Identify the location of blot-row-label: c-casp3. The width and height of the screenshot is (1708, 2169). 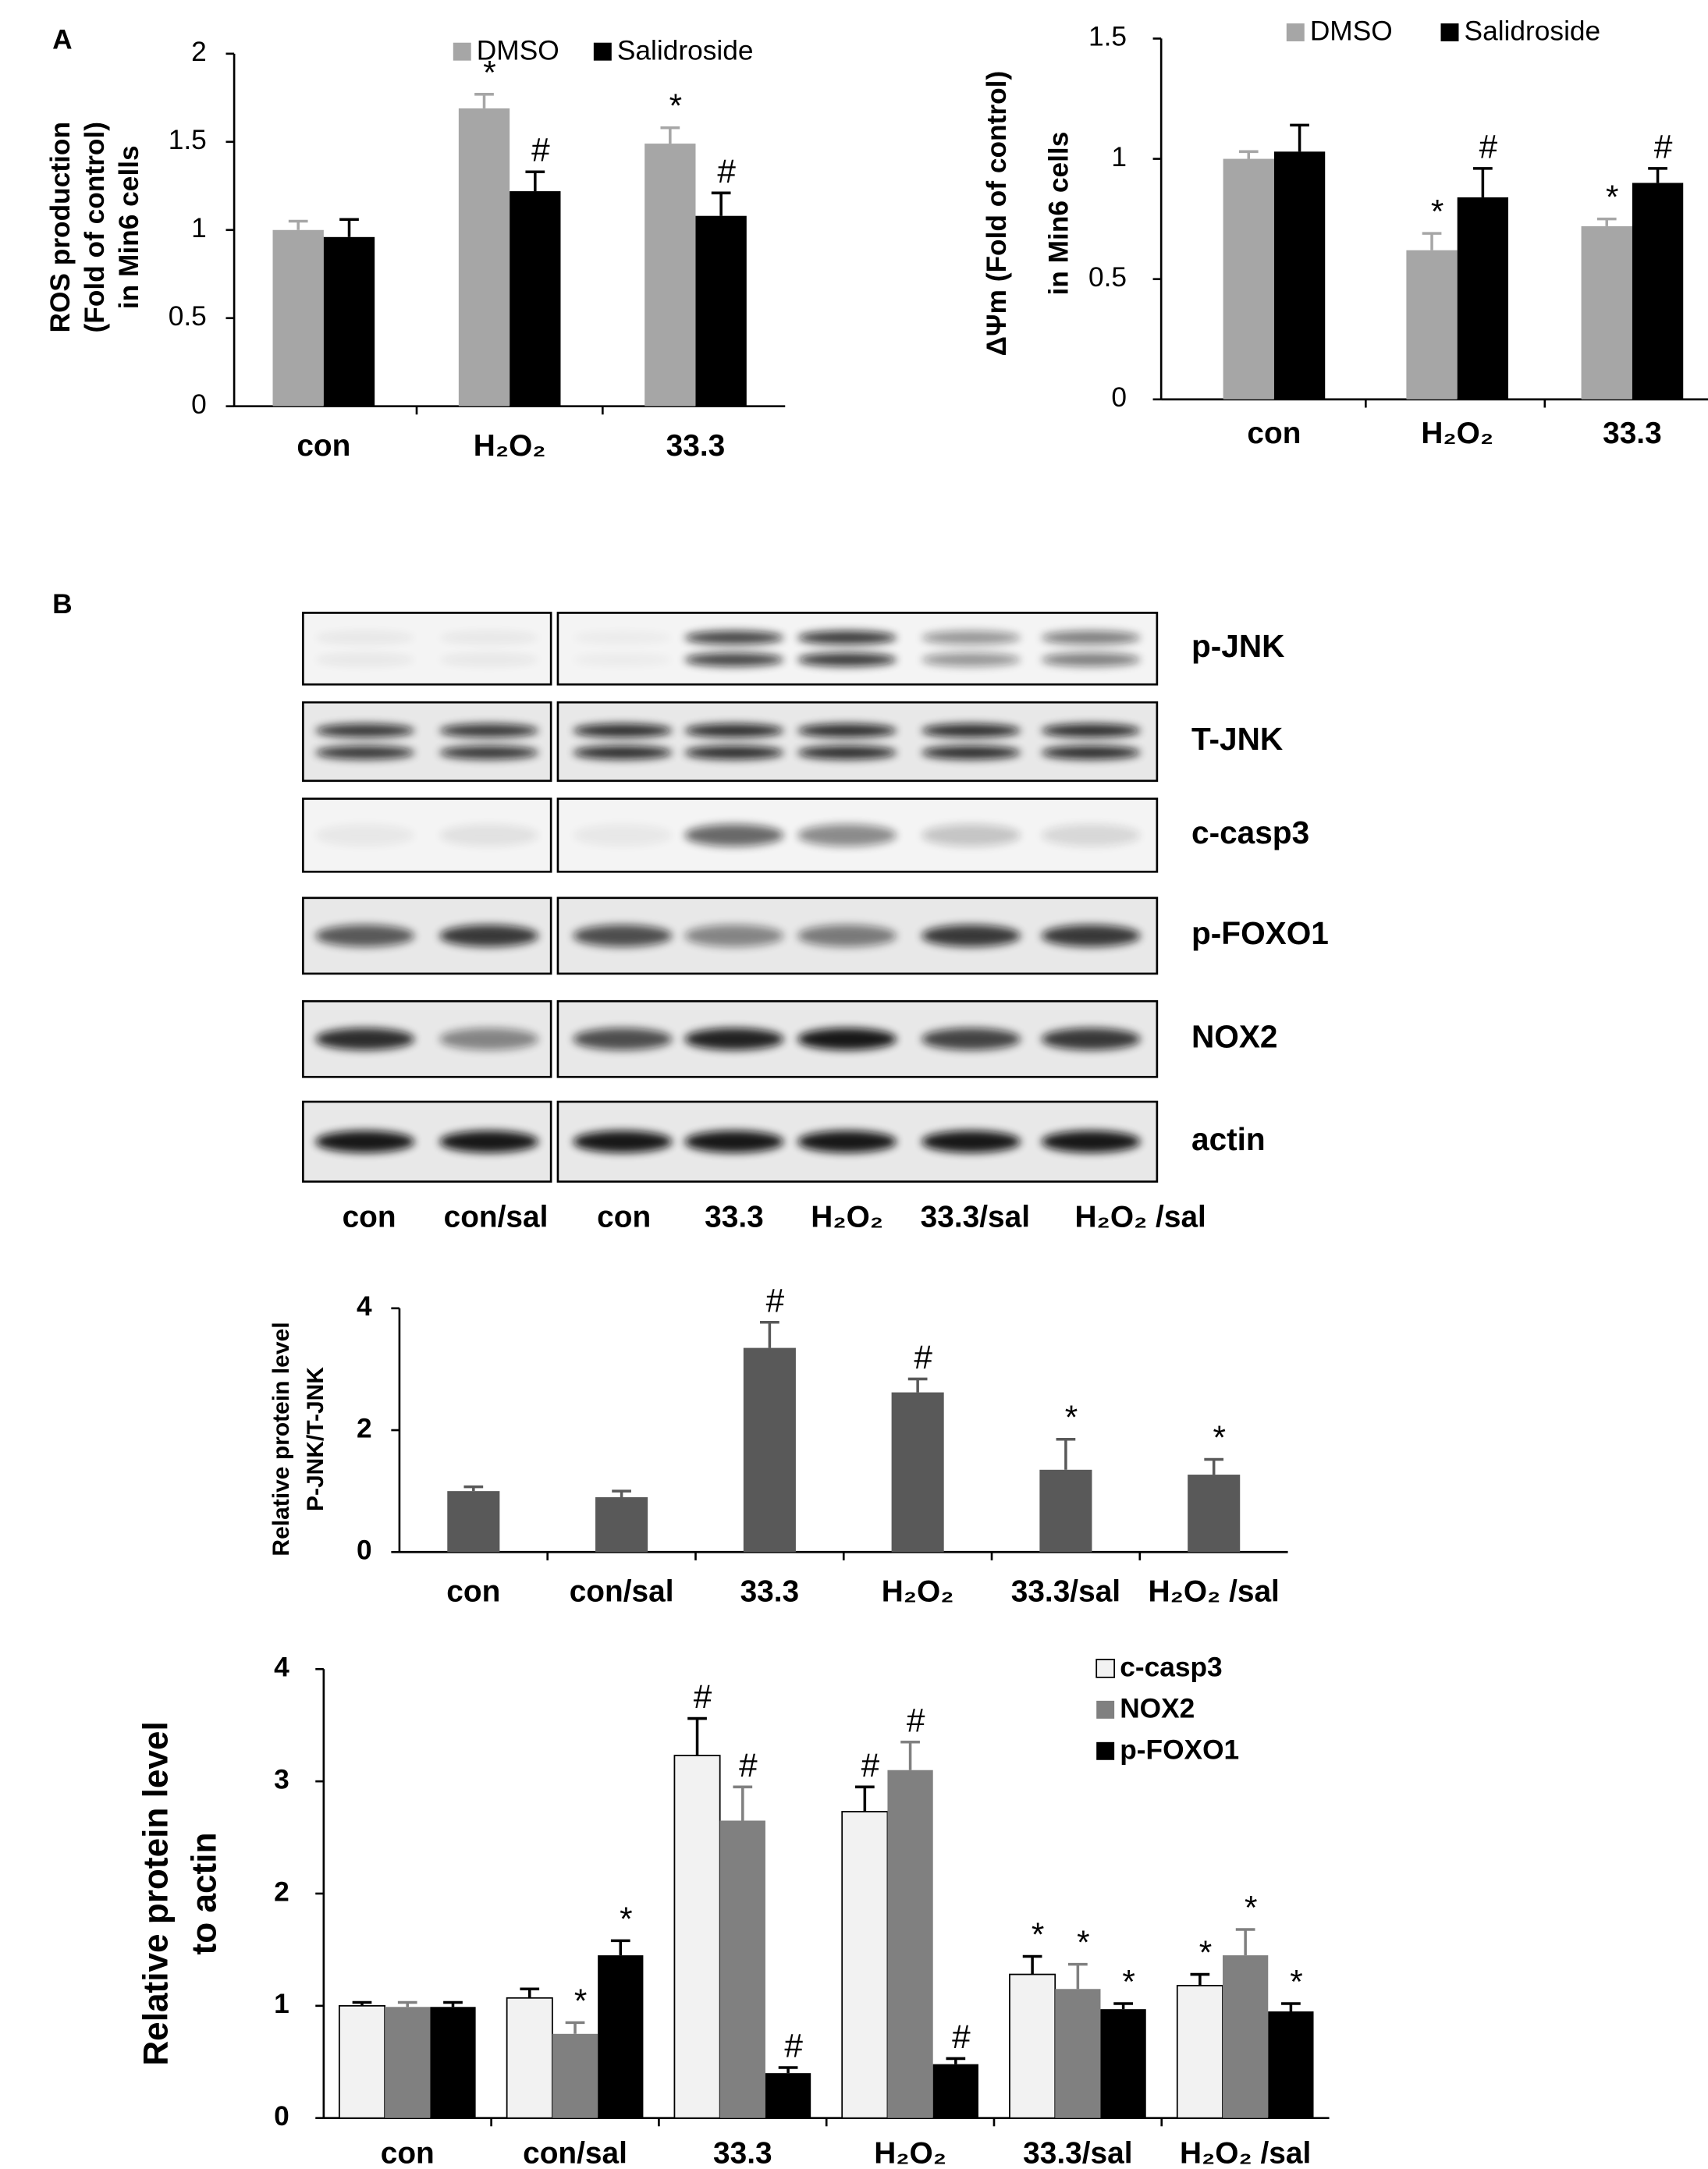
(1250, 833).